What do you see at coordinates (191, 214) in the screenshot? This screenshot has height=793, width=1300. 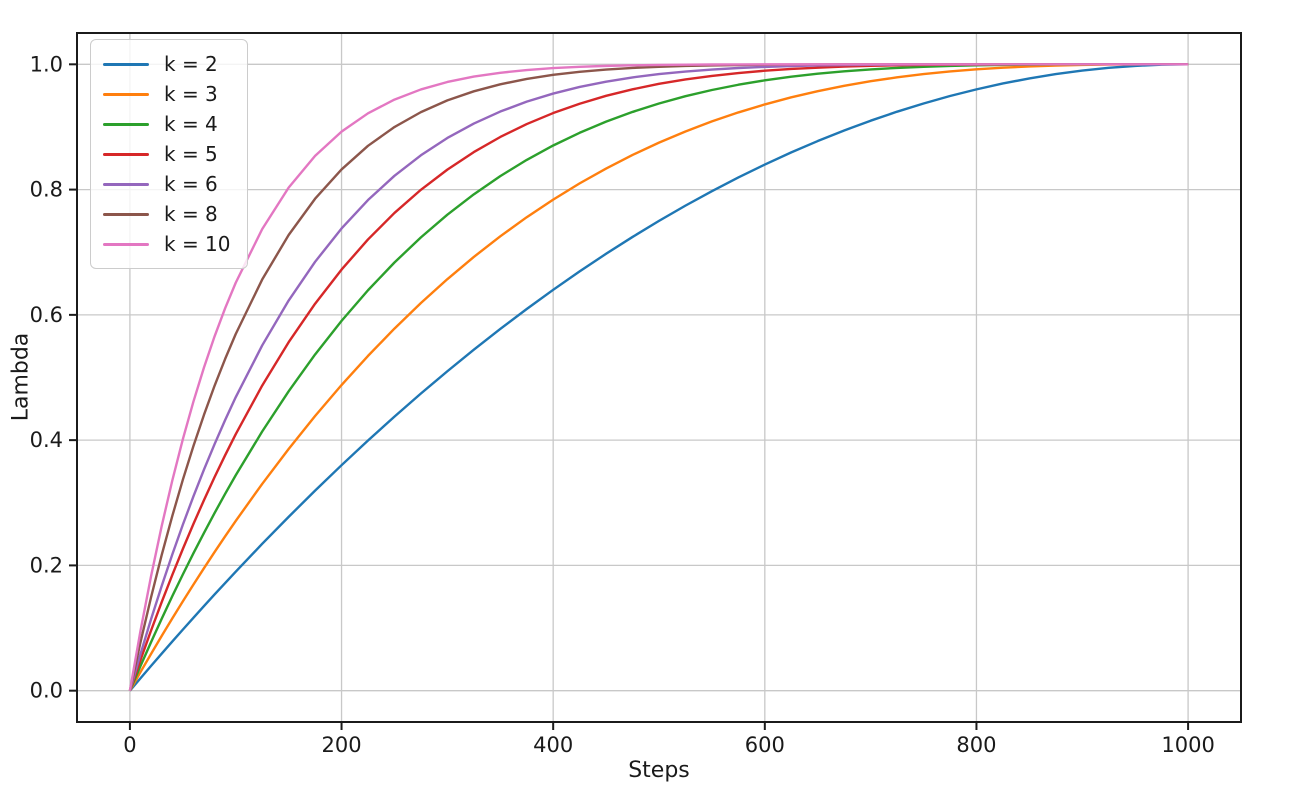 I see `legend-item-label: k = 8` at bounding box center [191, 214].